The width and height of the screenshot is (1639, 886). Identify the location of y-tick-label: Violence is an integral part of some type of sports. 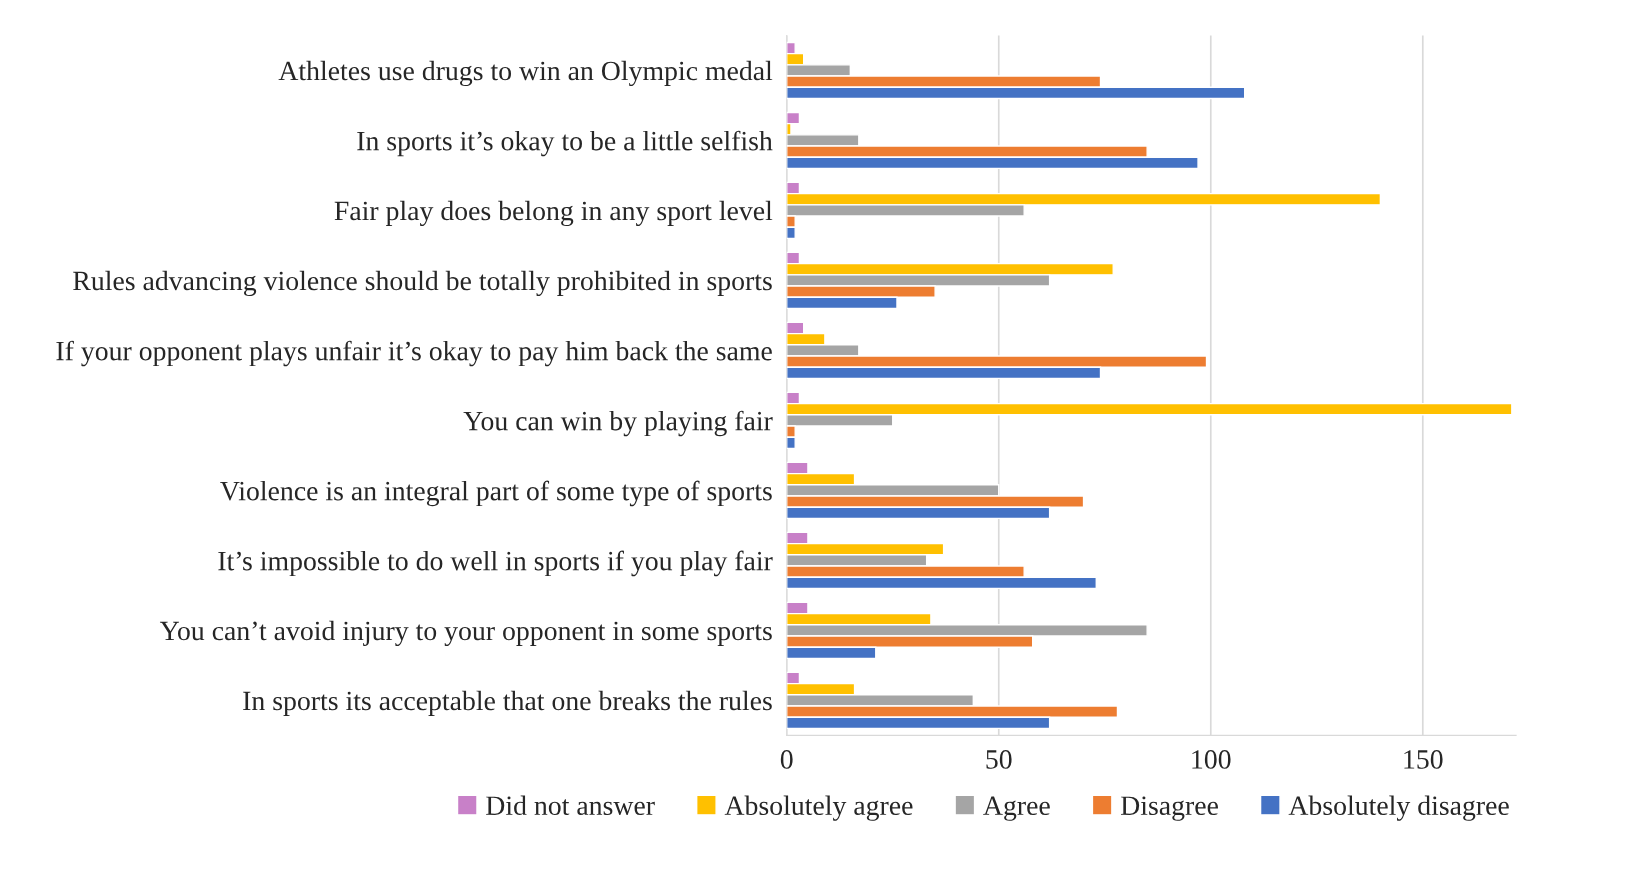
(496, 493).